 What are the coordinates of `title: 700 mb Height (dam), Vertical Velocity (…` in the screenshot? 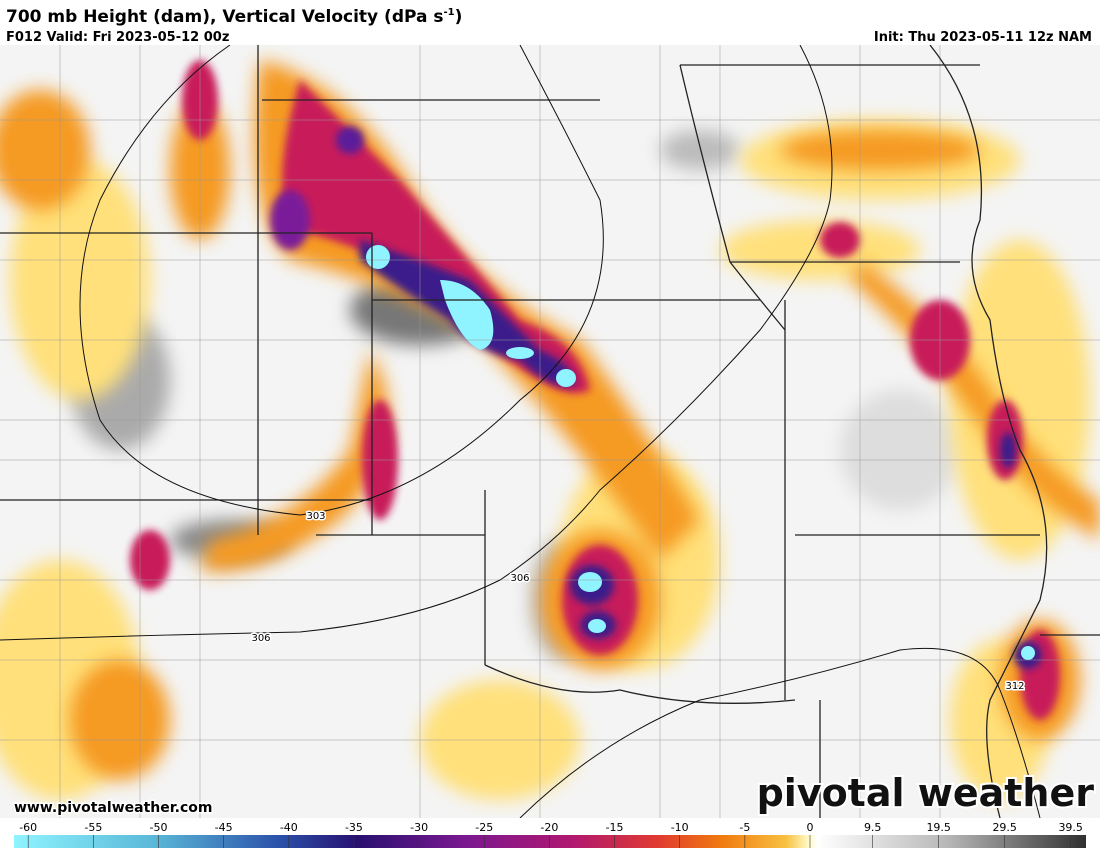 It's located at (234, 17).